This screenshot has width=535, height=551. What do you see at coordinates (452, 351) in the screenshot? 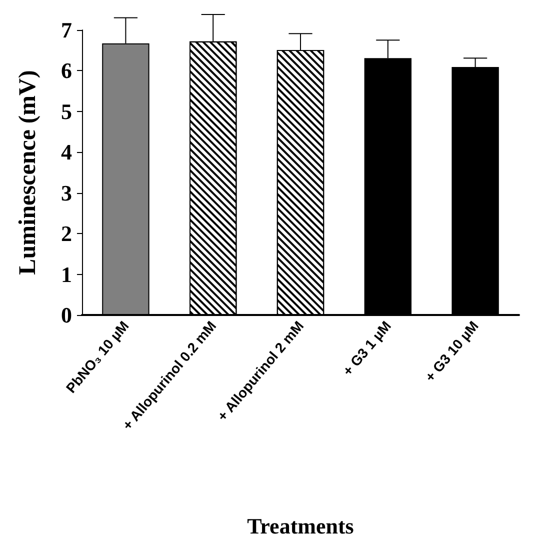
I see `x-tick-label: + G3 10 µM` at bounding box center [452, 351].